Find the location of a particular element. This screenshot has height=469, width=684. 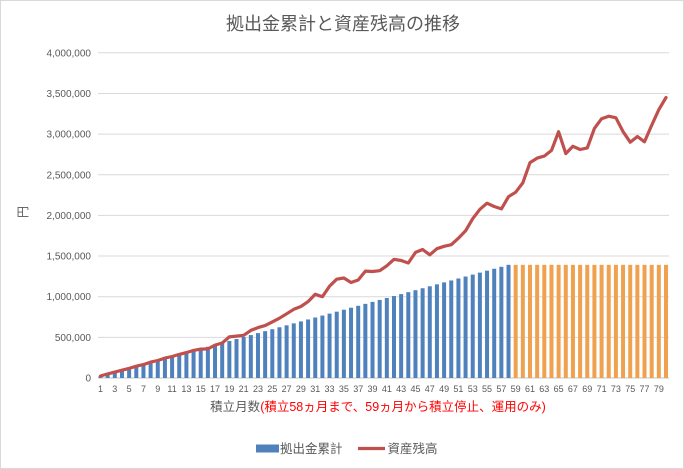

x-tick-label: 3 is located at coordinates (114, 389).